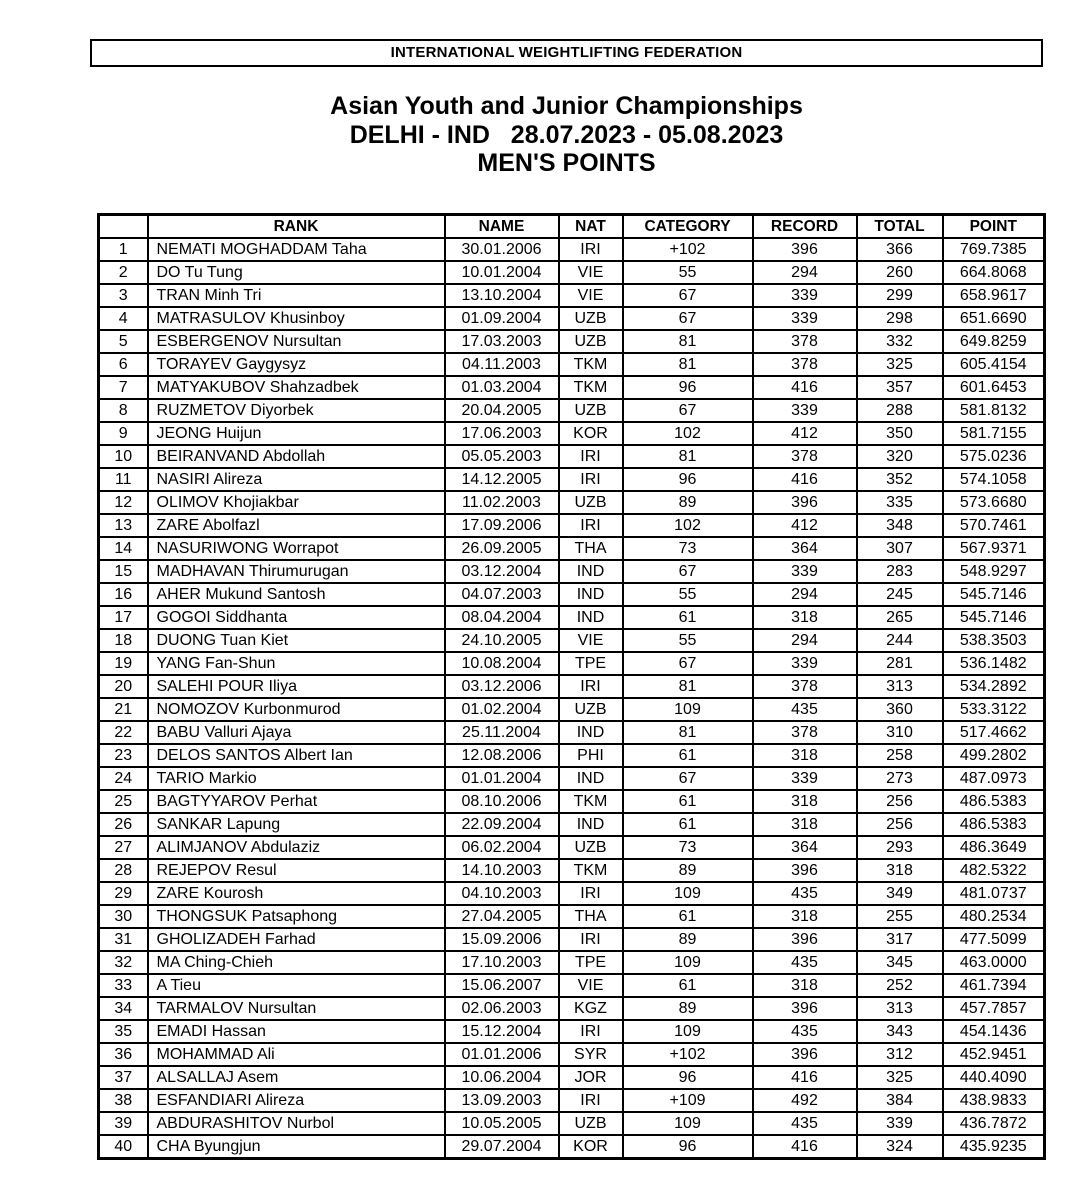 This screenshot has width=1080, height=1193. What do you see at coordinates (123, 594) in the screenshot?
I see `rank-number-cell: 16` at bounding box center [123, 594].